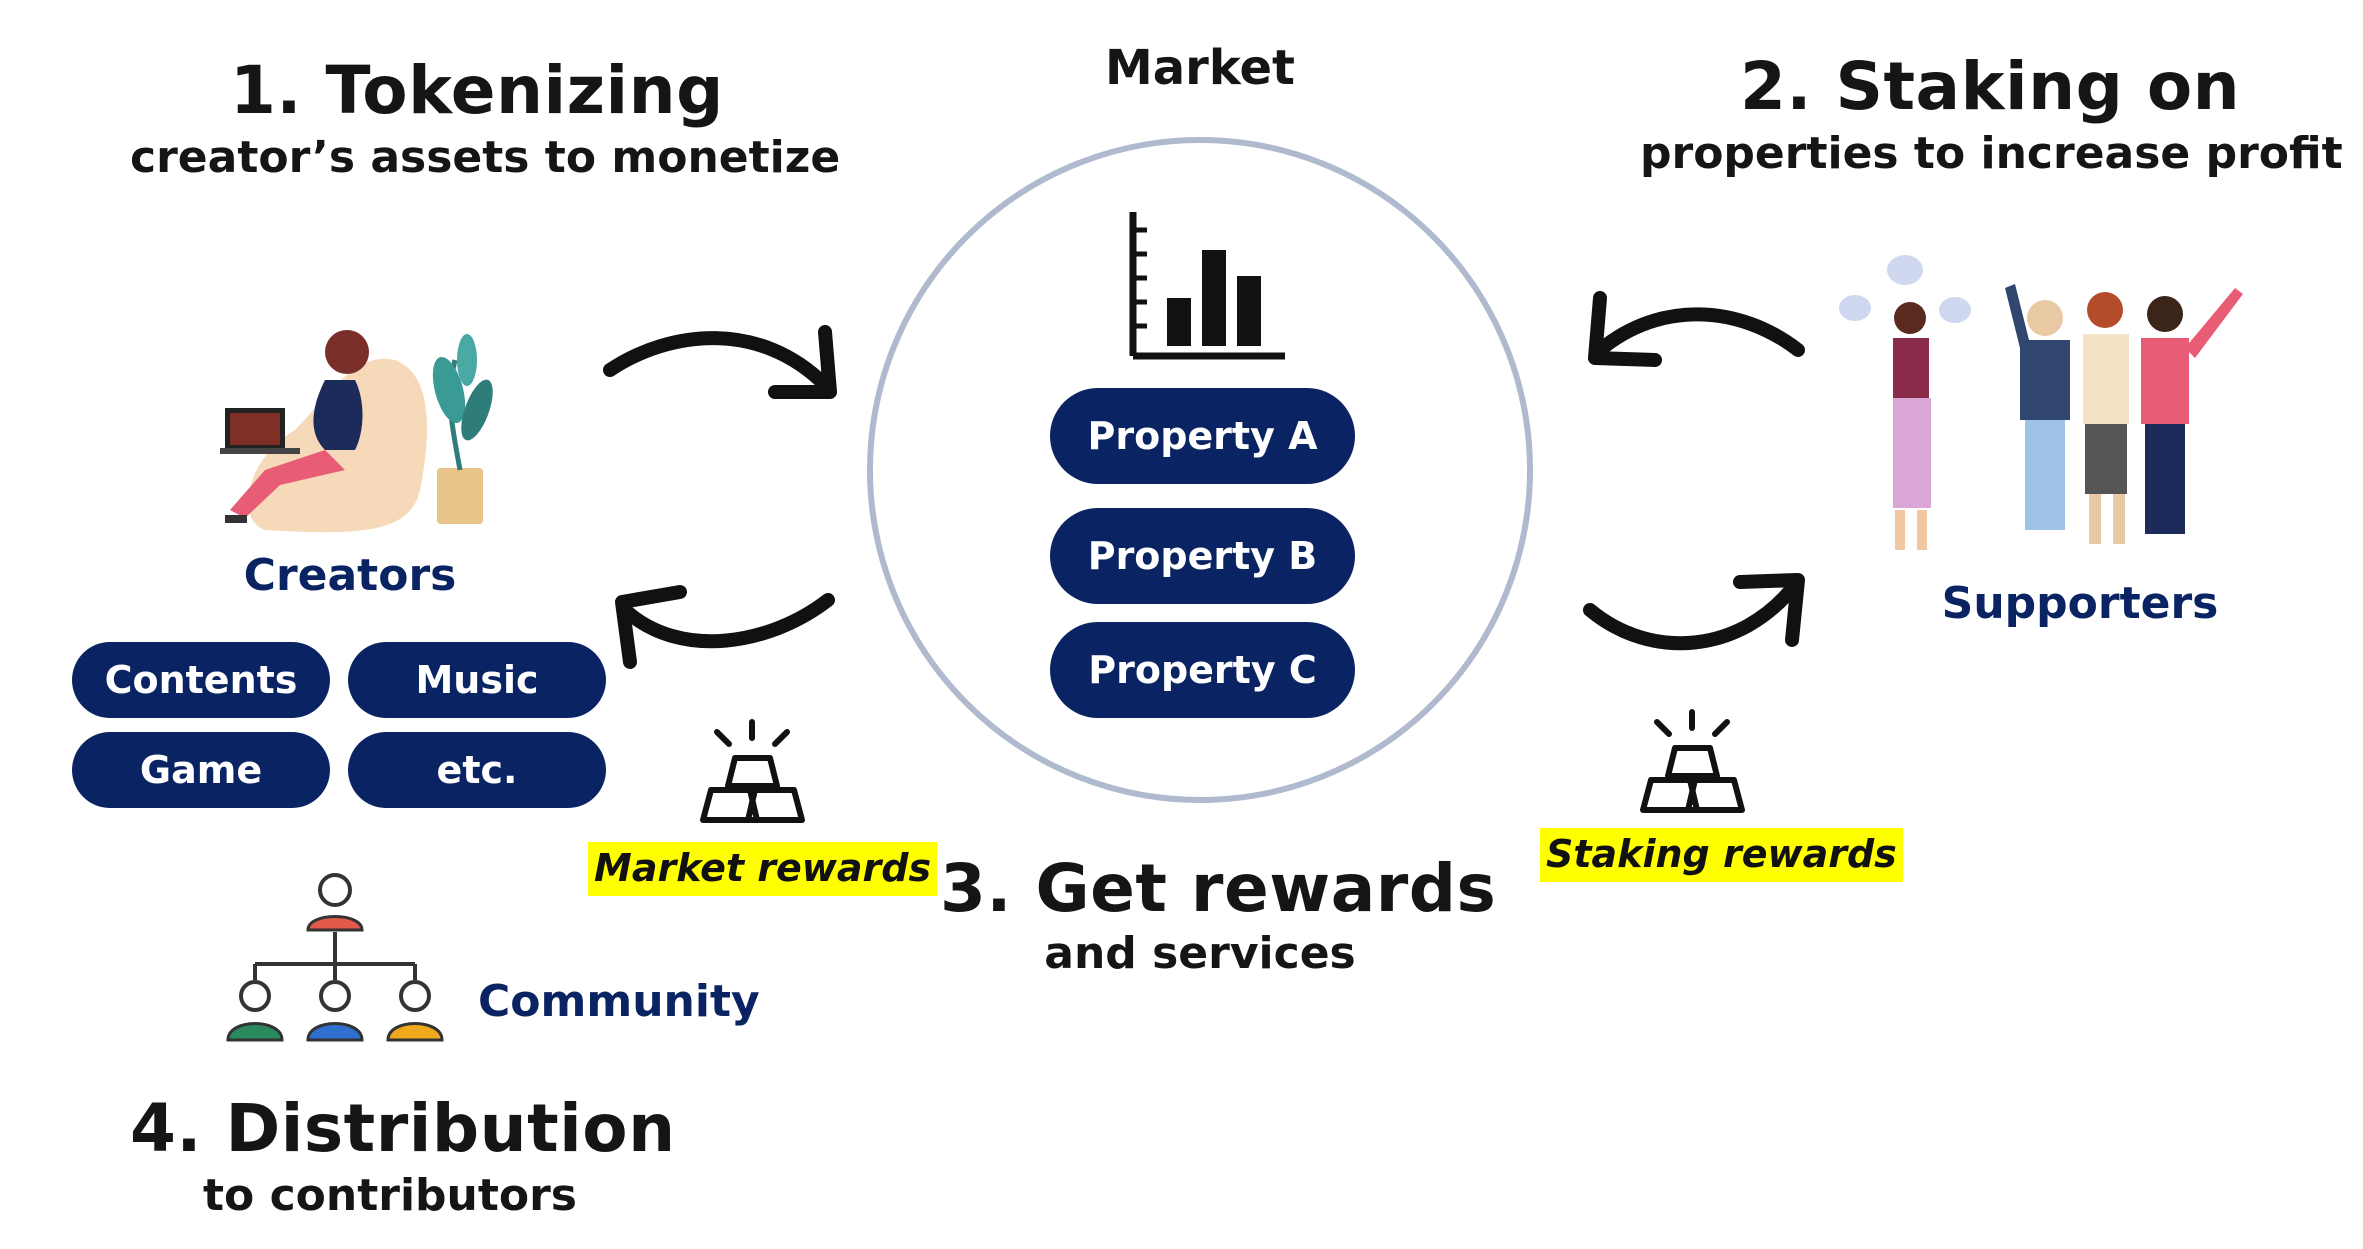 Image resolution: width=2363 pixels, height=1249 pixels. I want to click on market-rewards-label: Market rewards, so click(763, 869).